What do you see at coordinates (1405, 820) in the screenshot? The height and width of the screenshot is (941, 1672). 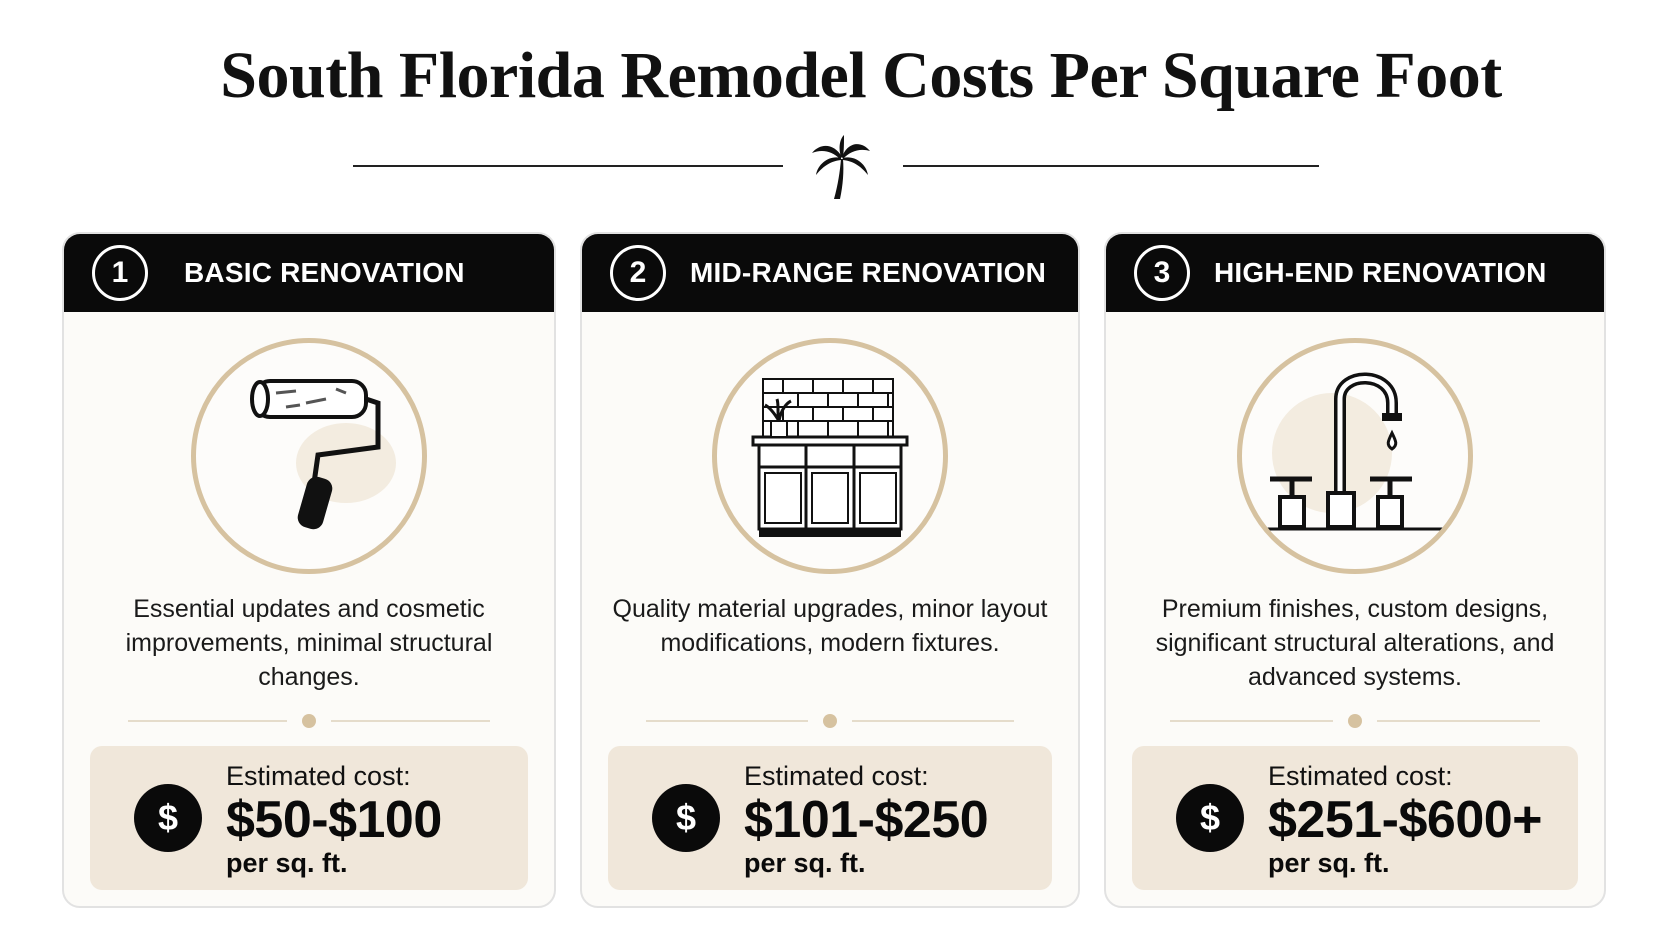 I see `cost-value: $251-$600+` at bounding box center [1405, 820].